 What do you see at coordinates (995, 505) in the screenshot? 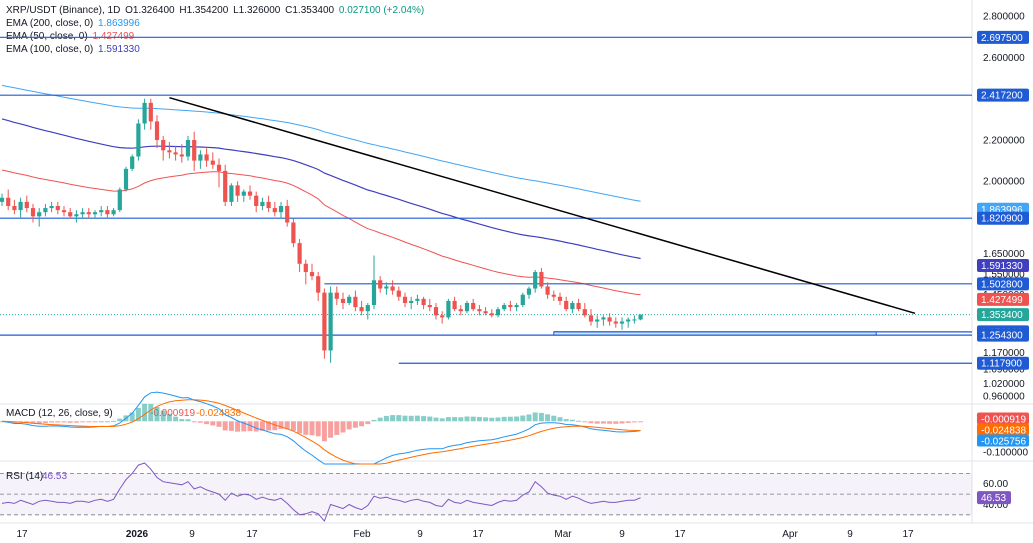
I see `rsi-y-tick: 40.00` at bounding box center [995, 505].